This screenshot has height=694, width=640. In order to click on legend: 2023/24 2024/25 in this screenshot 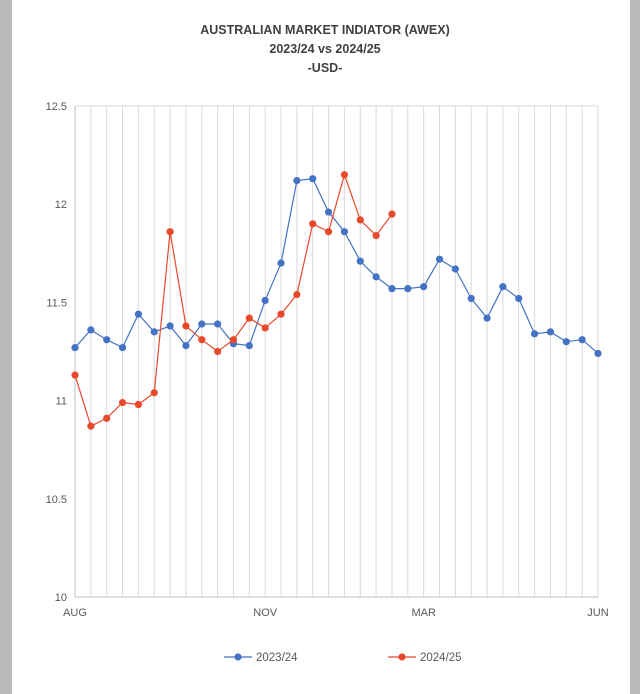, I will do `click(343, 658)`.